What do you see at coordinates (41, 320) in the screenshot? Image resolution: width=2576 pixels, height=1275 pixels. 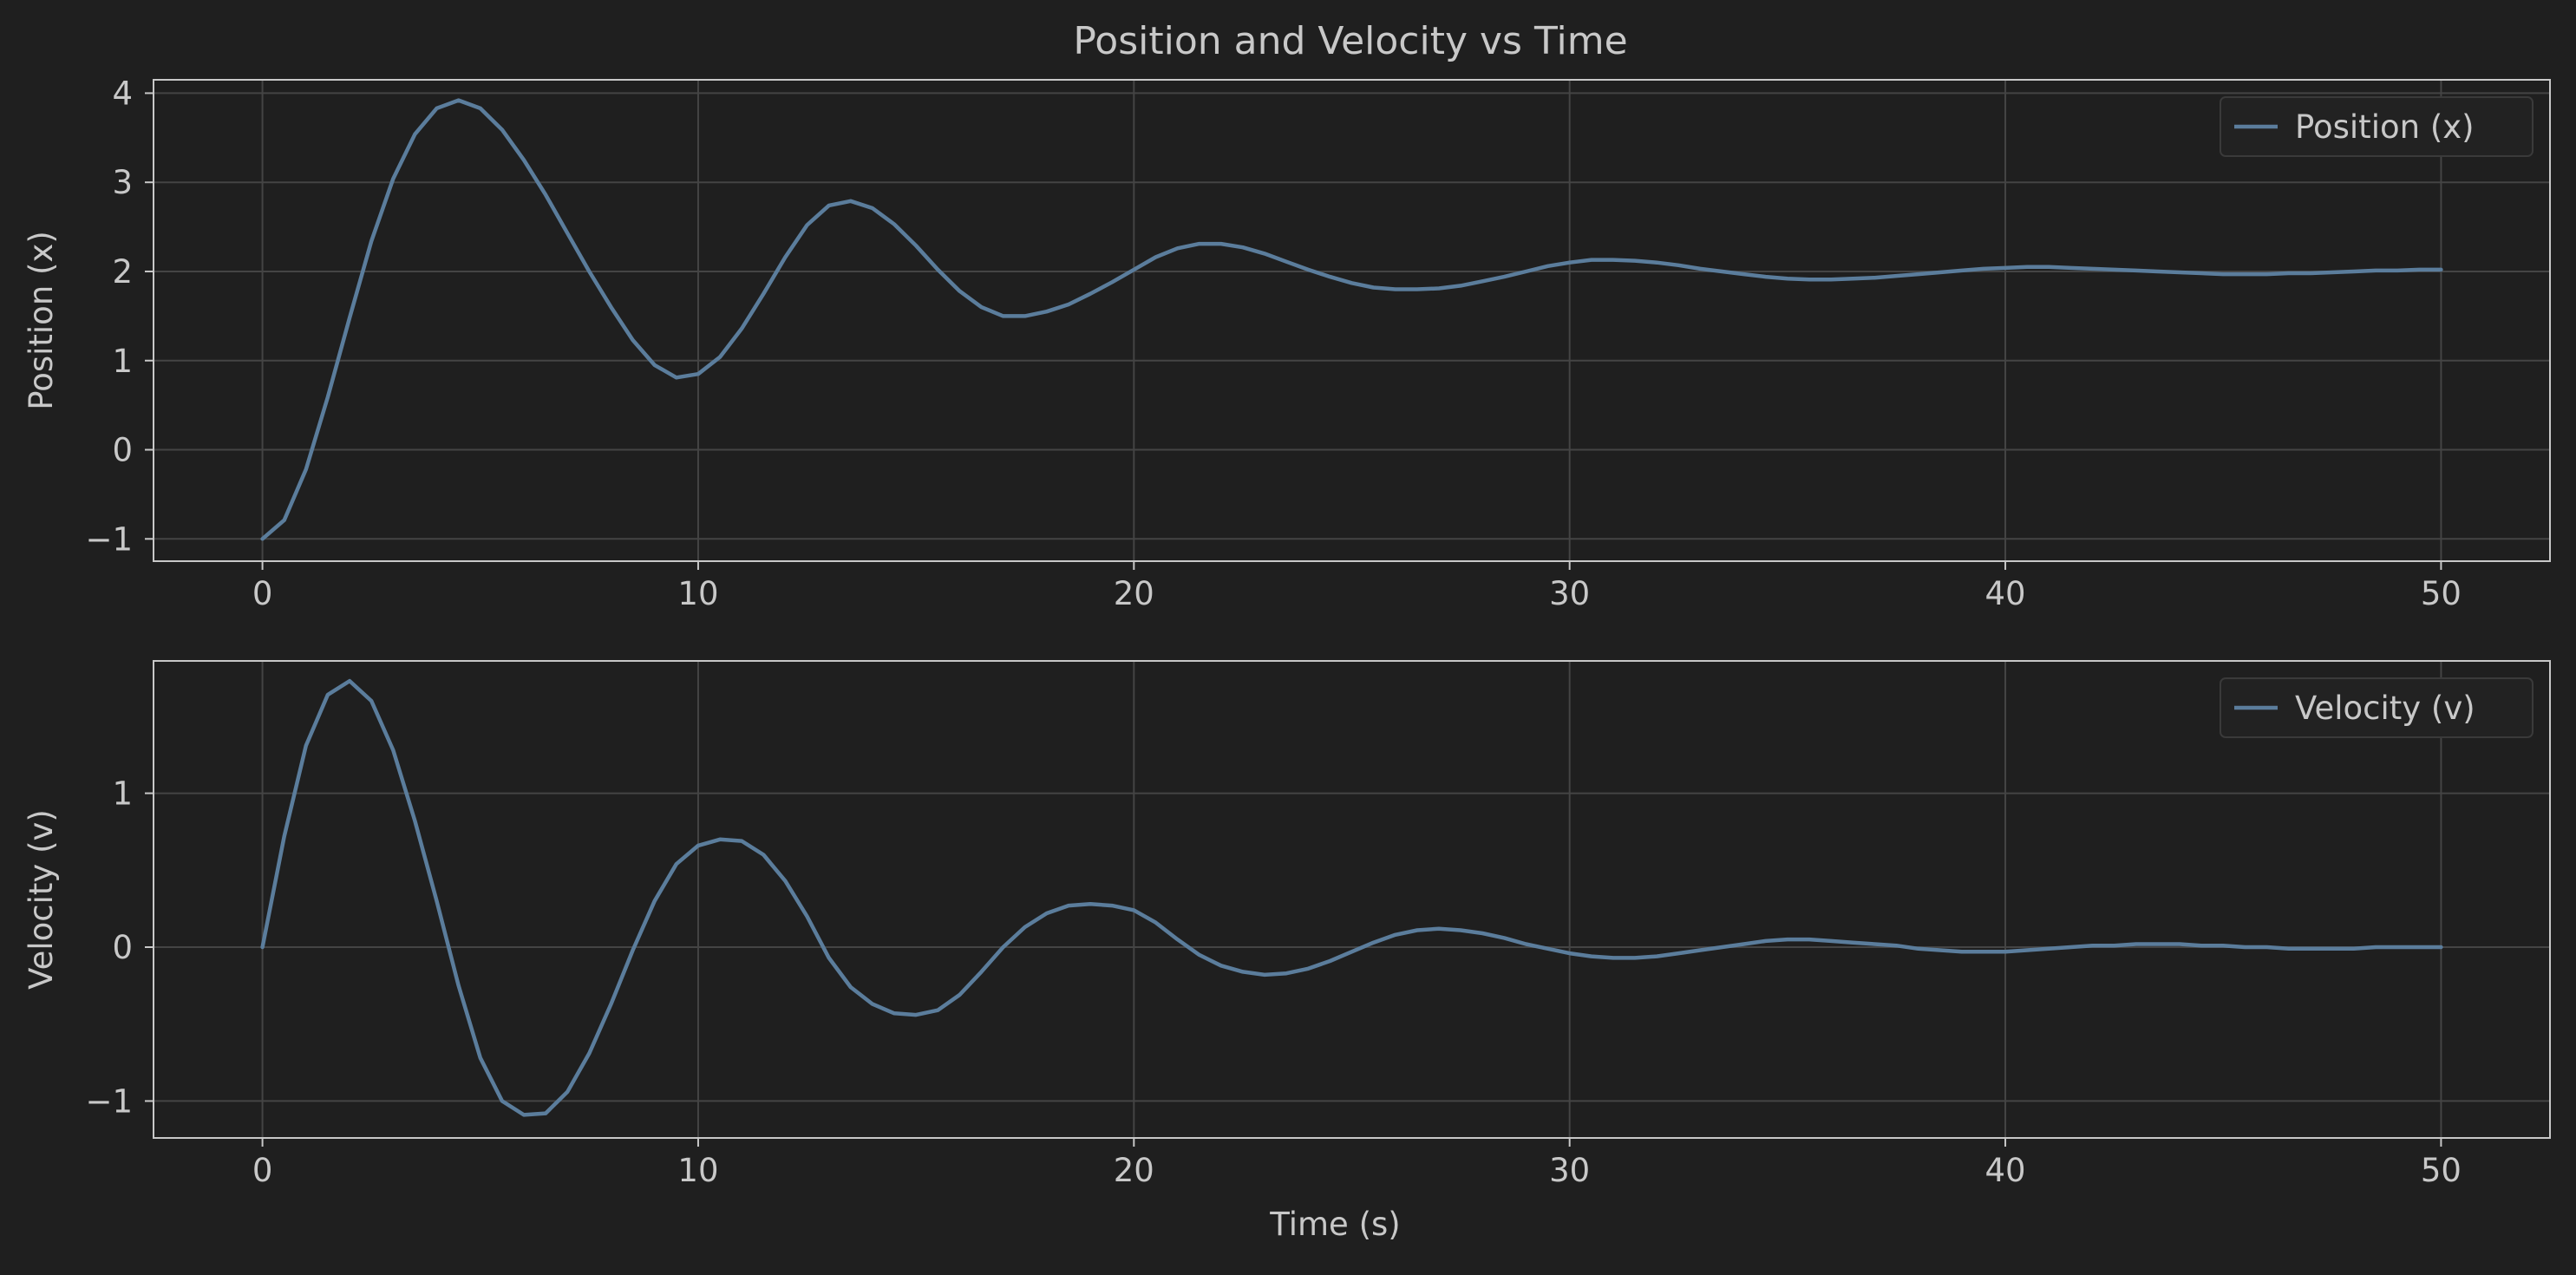 I see `position-y-axis-label: Position (x)` at bounding box center [41, 320].